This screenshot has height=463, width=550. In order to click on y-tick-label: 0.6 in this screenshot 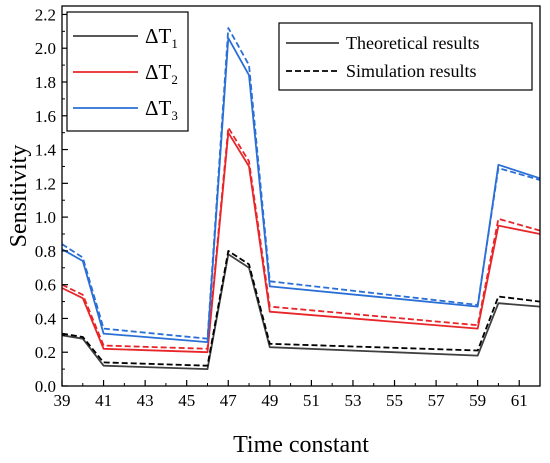, I will do `click(45, 285)`.